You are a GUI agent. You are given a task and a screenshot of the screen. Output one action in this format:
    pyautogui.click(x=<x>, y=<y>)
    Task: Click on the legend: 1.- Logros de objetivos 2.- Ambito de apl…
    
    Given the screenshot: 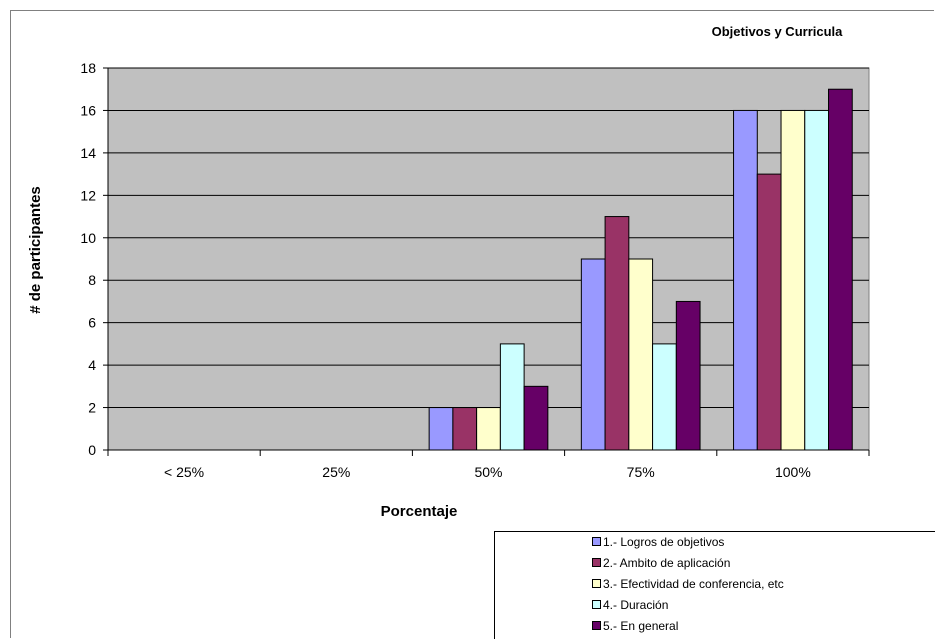 What is the action you would take?
    pyautogui.click(x=714, y=585)
    